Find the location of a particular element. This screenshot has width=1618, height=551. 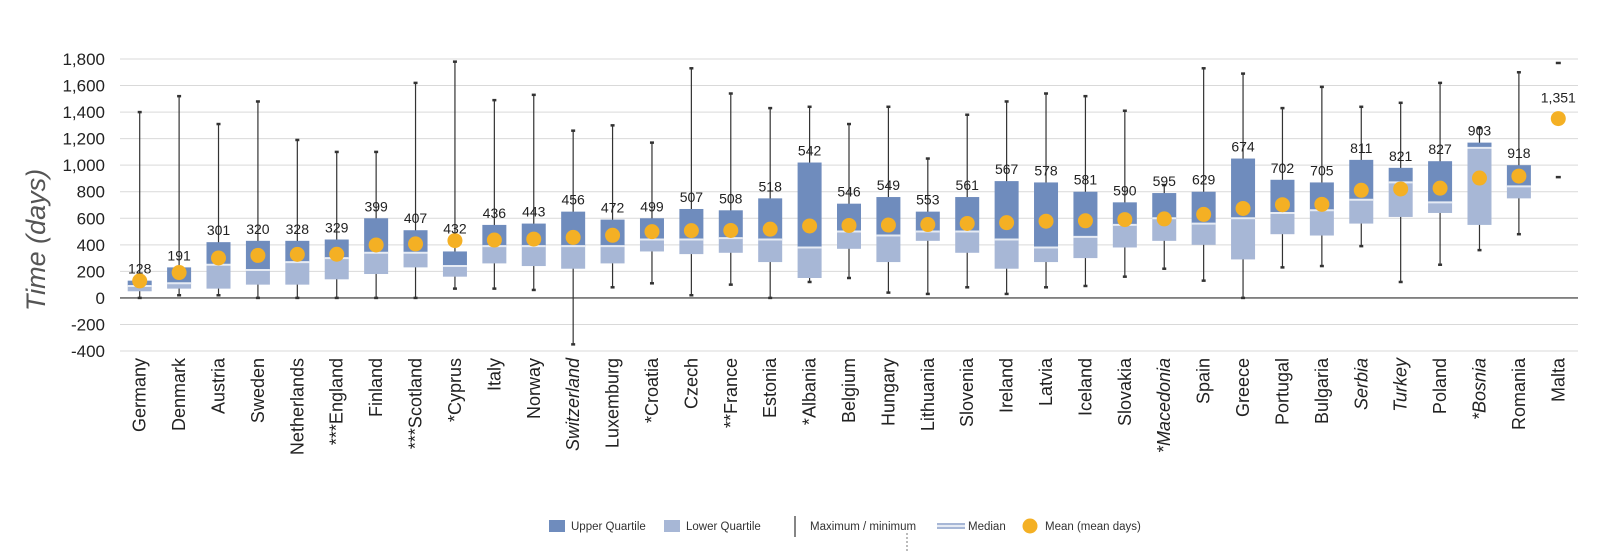

box-macedonia: 595 is located at coordinates (1164, 221).